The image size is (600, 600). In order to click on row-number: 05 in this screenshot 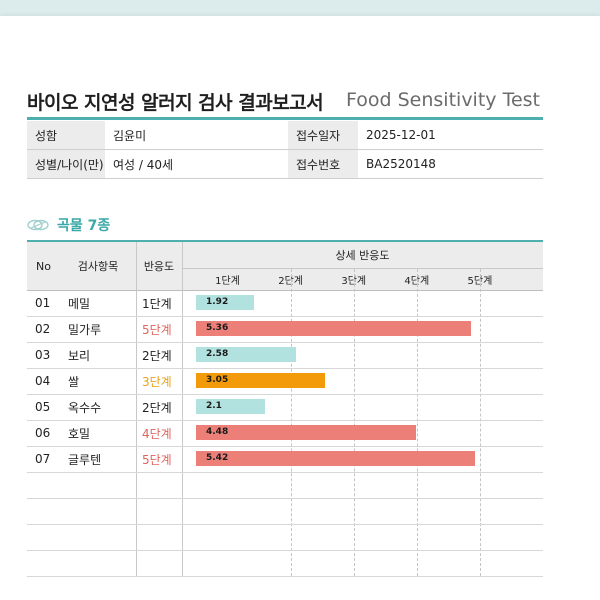, I will do `click(43, 407)`.